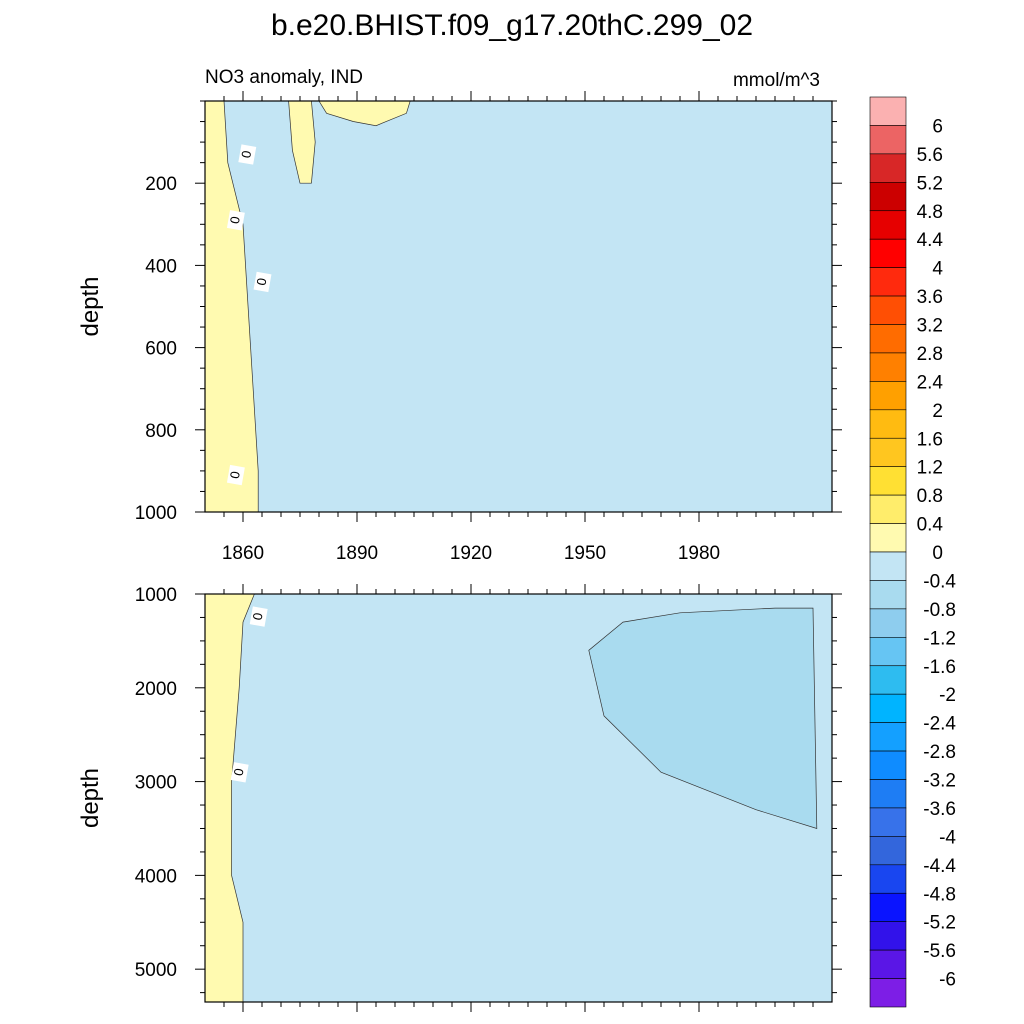  Describe the element at coordinates (161, 349) in the screenshot. I see `y-tick-label: 600` at that location.